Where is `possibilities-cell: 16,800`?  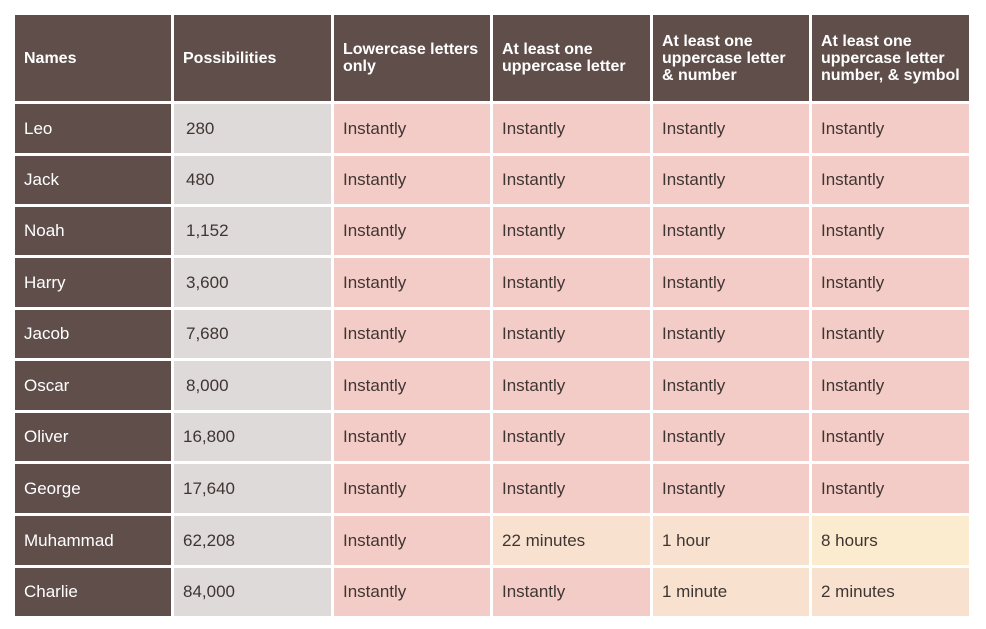
possibilities-cell: 16,800 is located at coordinates (252, 437).